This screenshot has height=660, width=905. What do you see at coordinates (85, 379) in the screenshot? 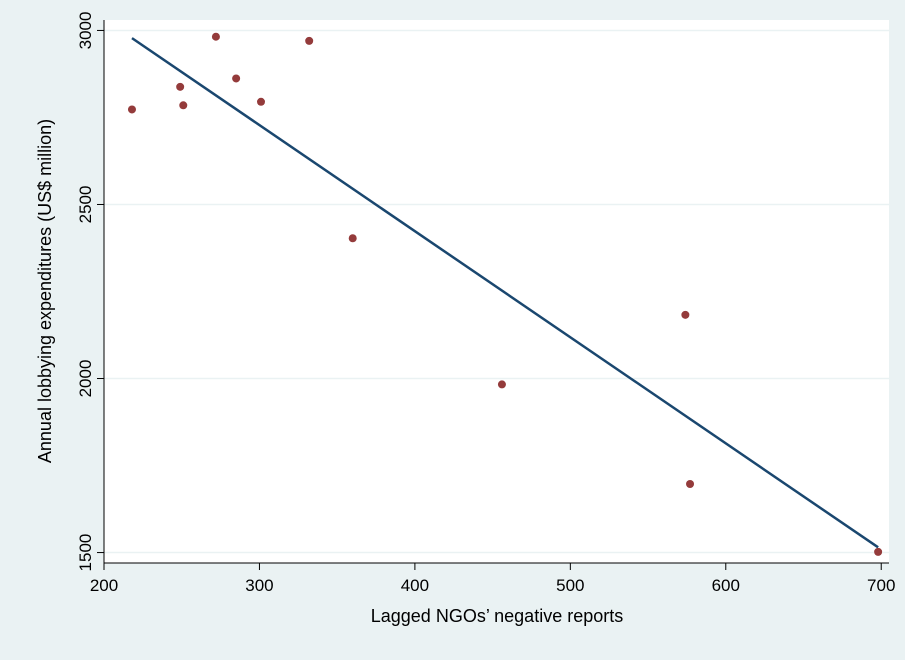
I see `y-tick-label-2000: 2000` at bounding box center [85, 379].